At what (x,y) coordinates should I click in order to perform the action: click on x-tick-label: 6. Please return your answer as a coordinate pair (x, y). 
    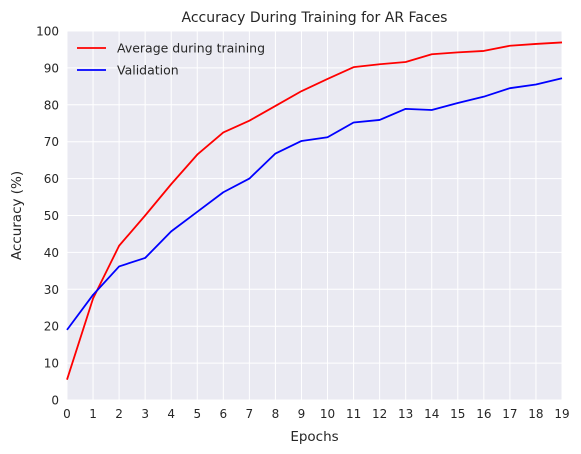
    Looking at the image, I should click on (223, 414).